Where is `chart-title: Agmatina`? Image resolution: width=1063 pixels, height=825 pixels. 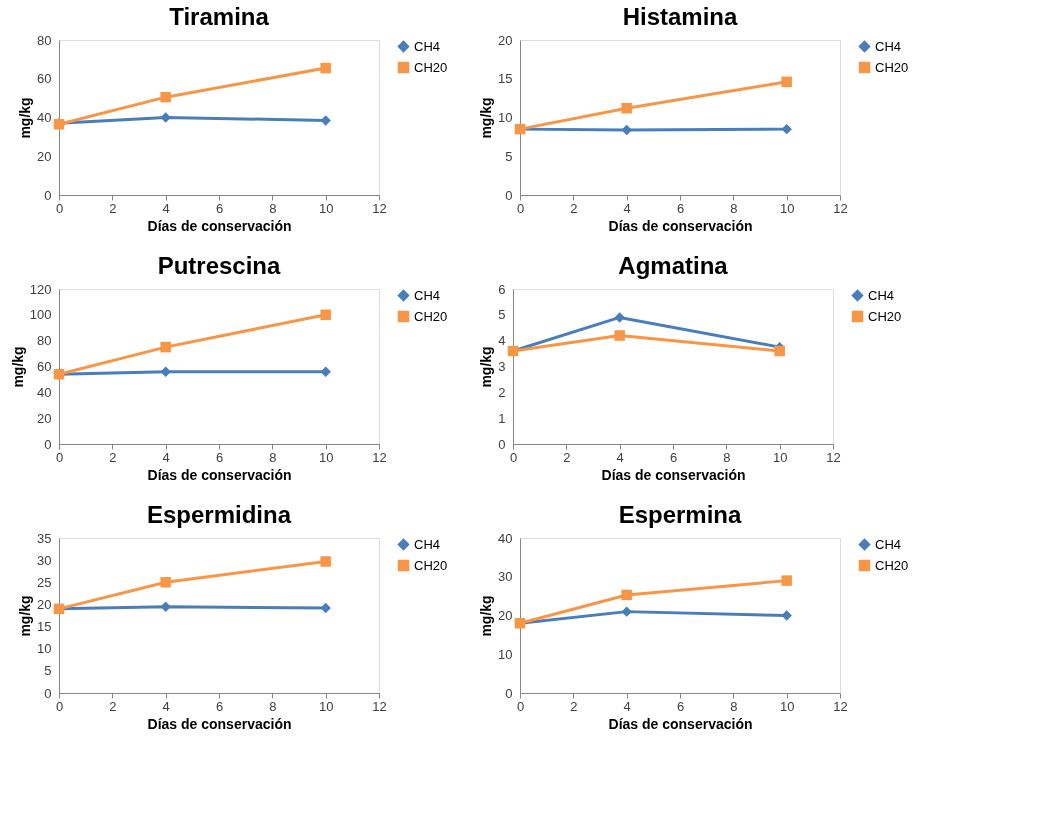
chart-title: Agmatina is located at coordinates (673, 265).